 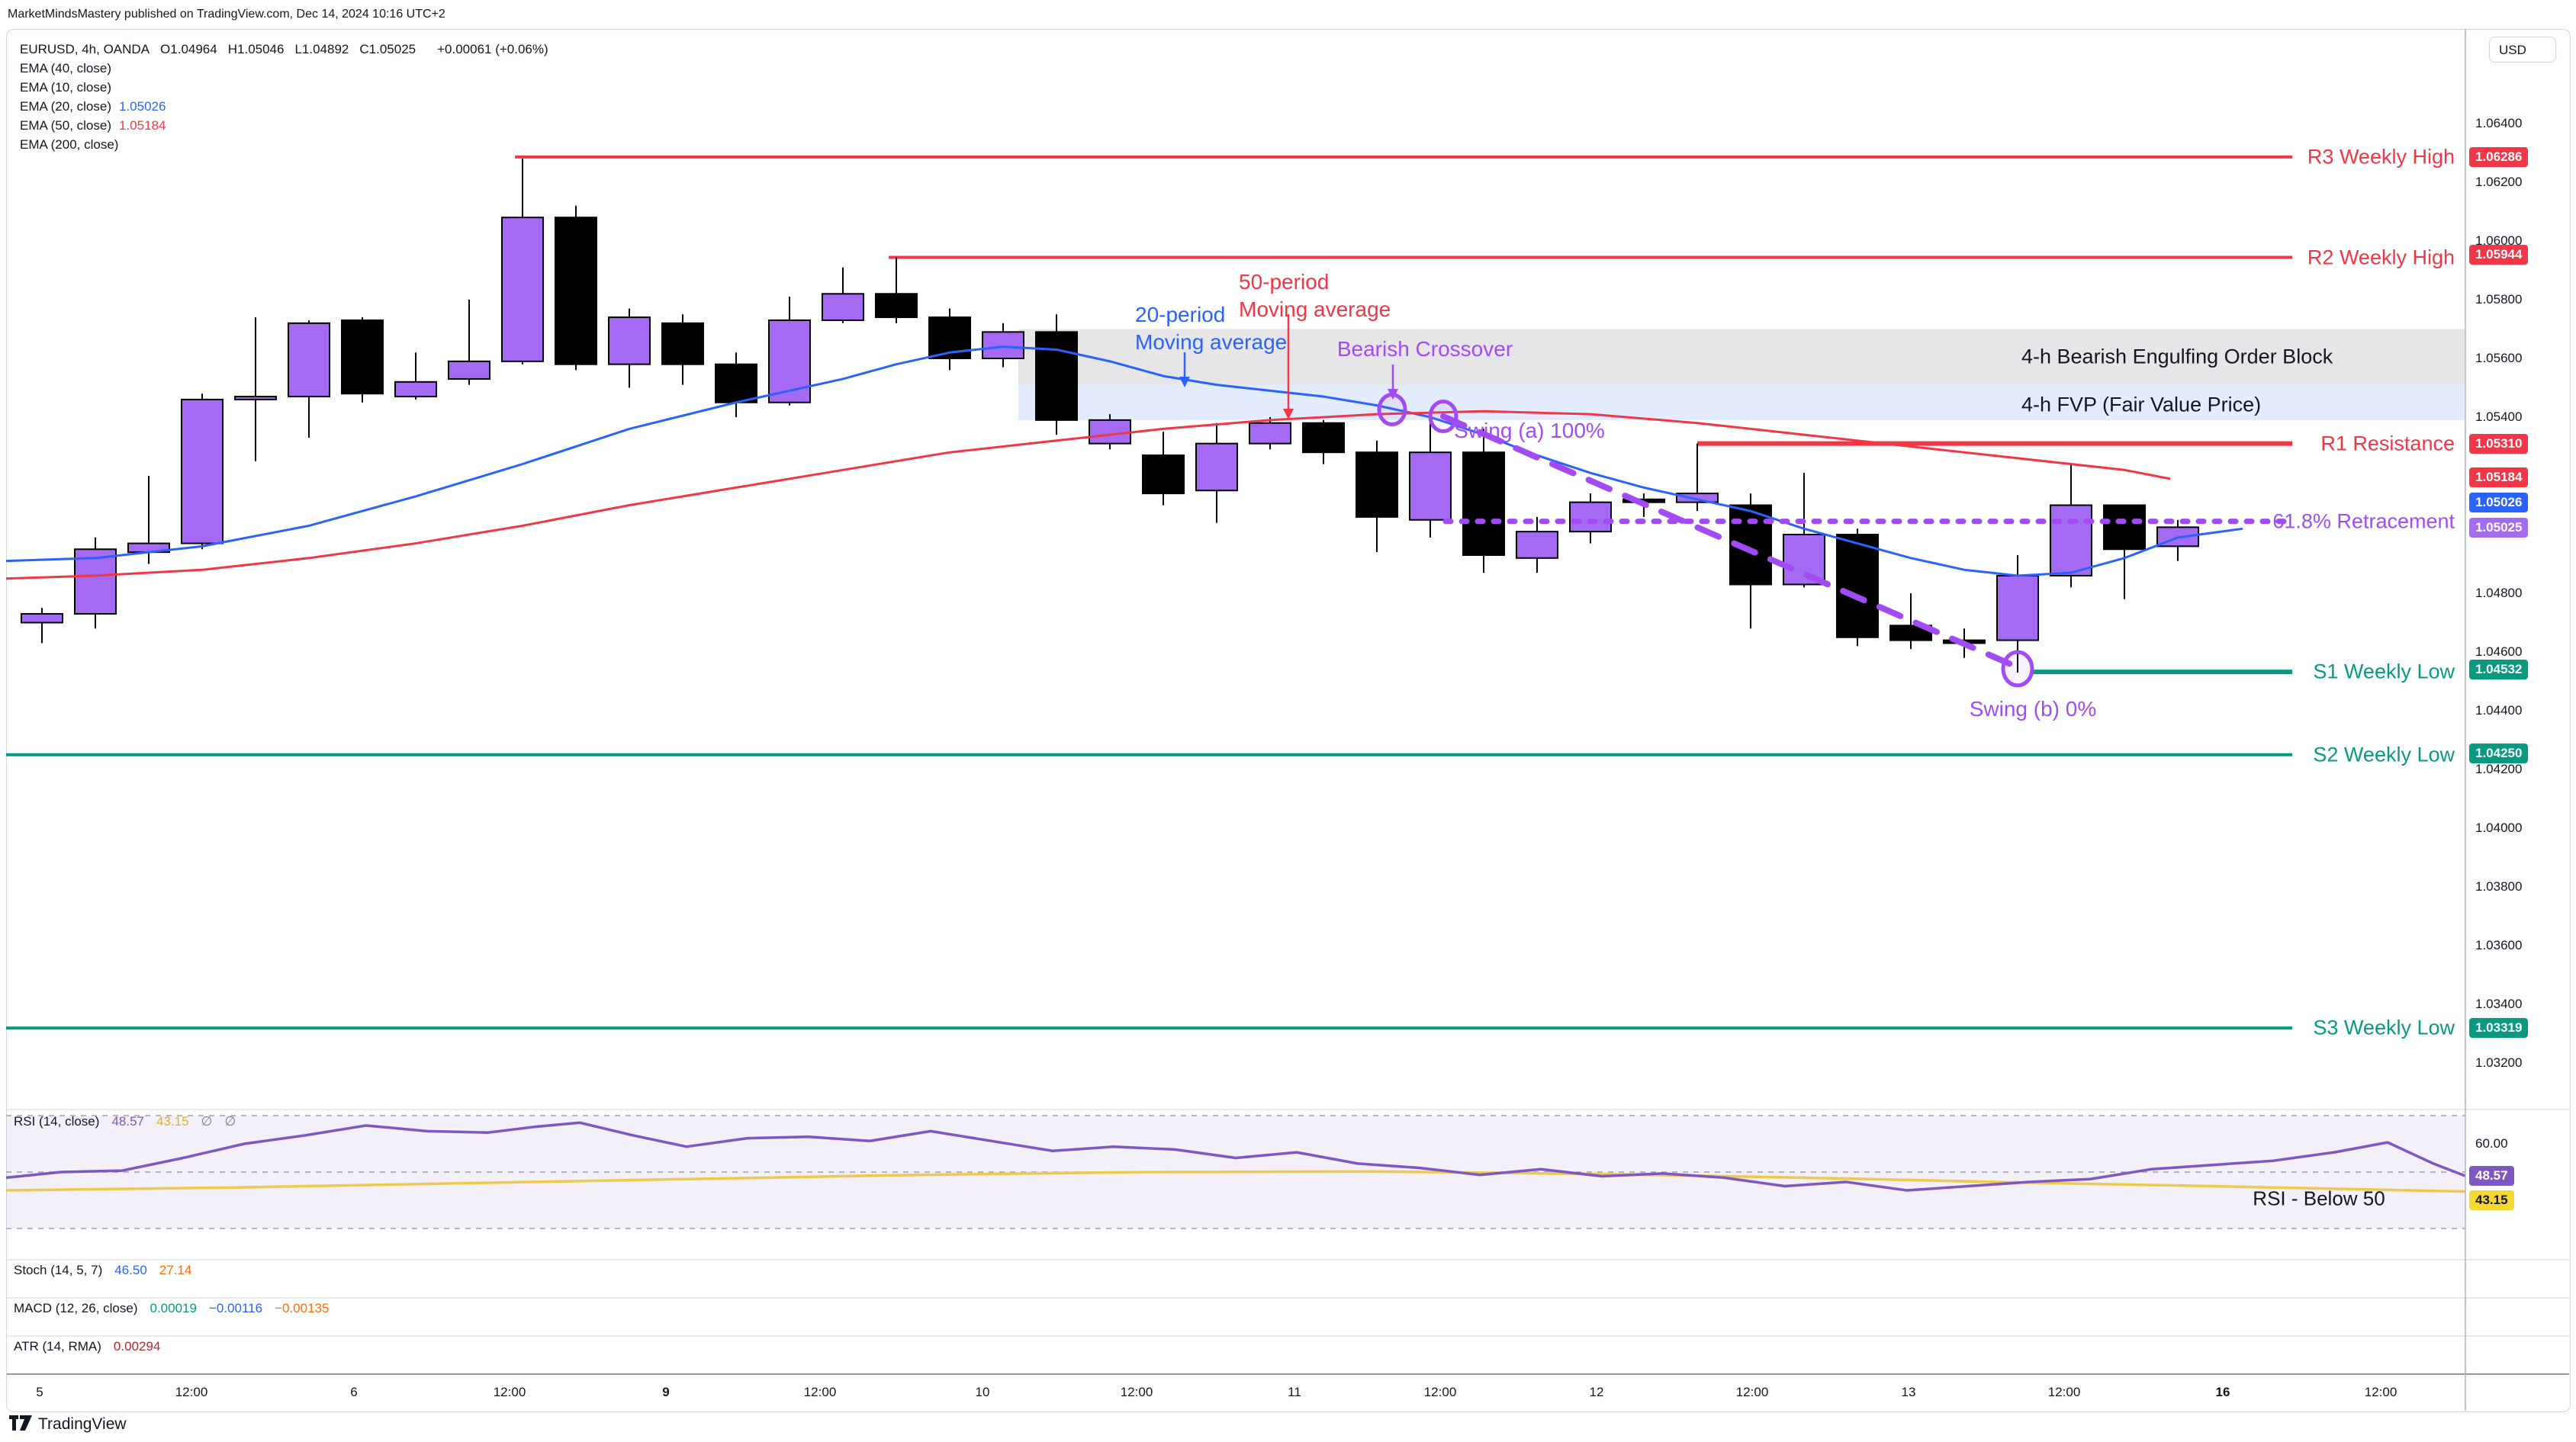 What do you see at coordinates (59, 1270) in the screenshot?
I see `stoch-legend-label: Stoch (14, 5, 7)` at bounding box center [59, 1270].